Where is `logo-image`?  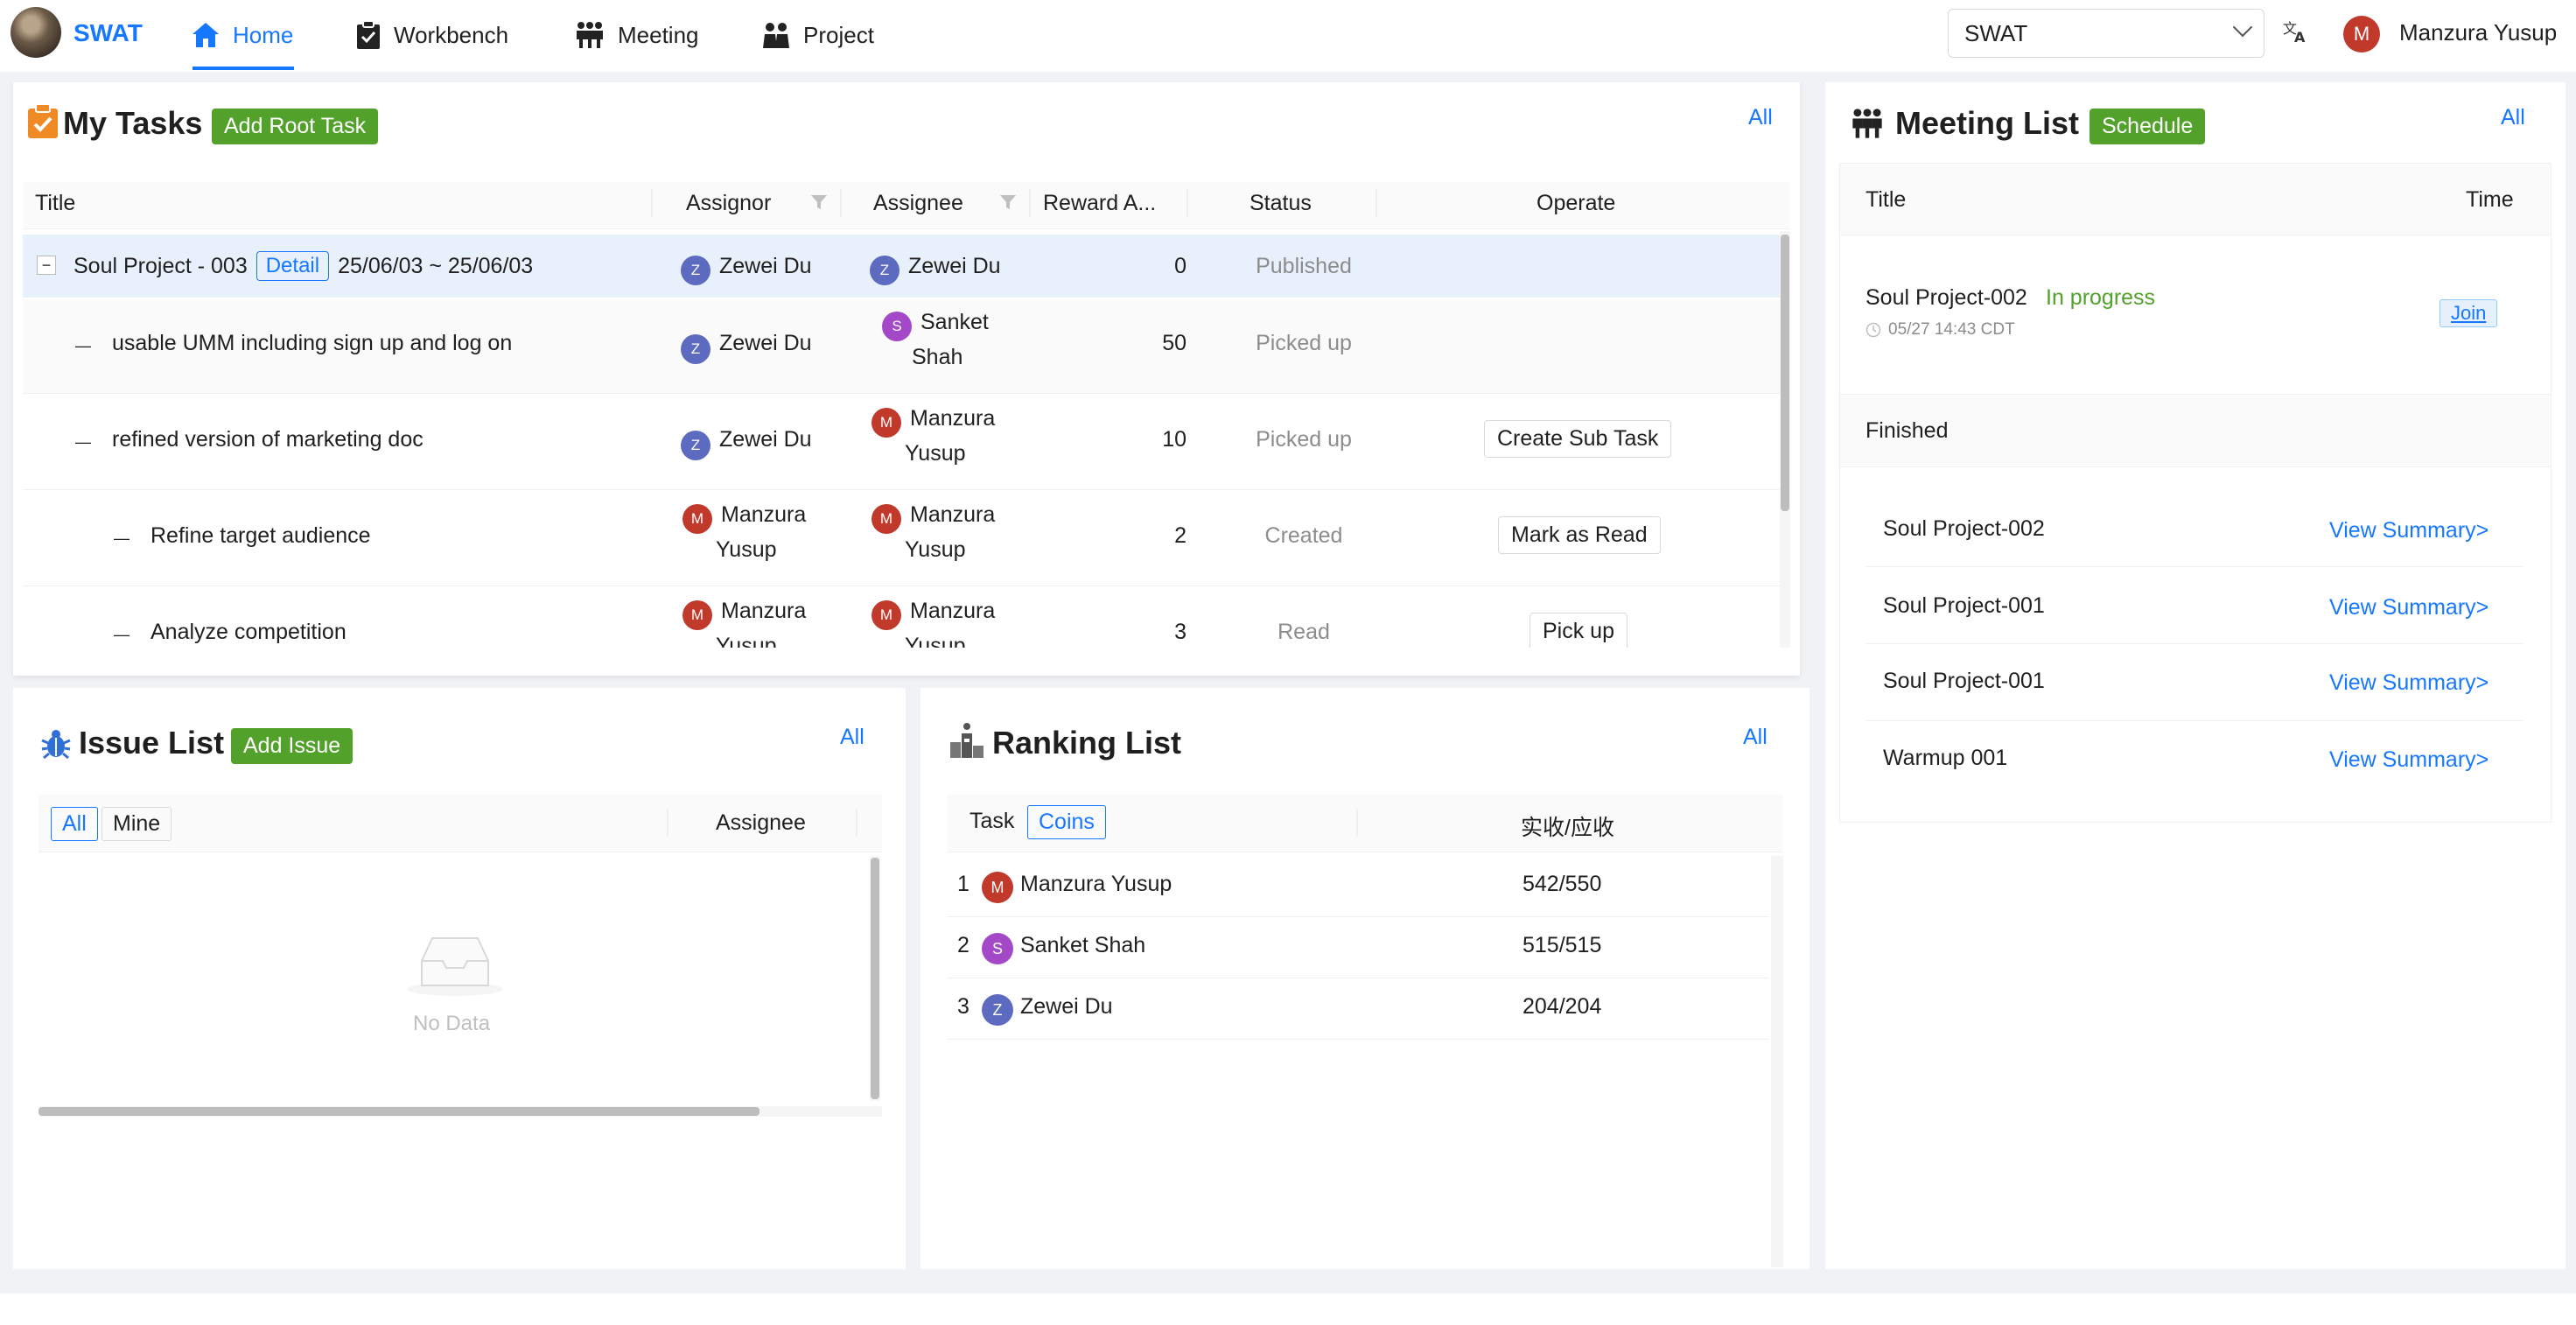 logo-image is located at coordinates (35, 32).